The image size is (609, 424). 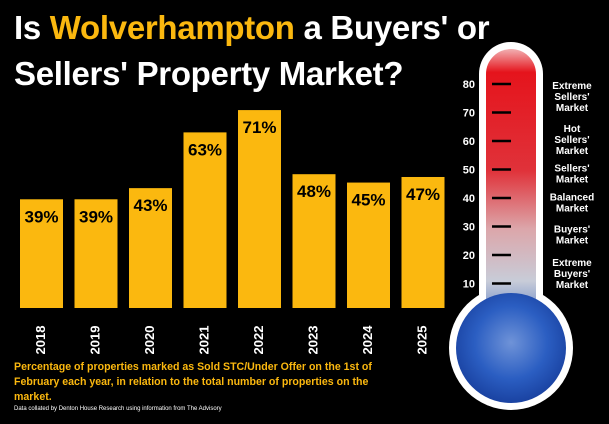 What do you see at coordinates (312, 340) in the screenshot?
I see `x-tick-label: 2023` at bounding box center [312, 340].